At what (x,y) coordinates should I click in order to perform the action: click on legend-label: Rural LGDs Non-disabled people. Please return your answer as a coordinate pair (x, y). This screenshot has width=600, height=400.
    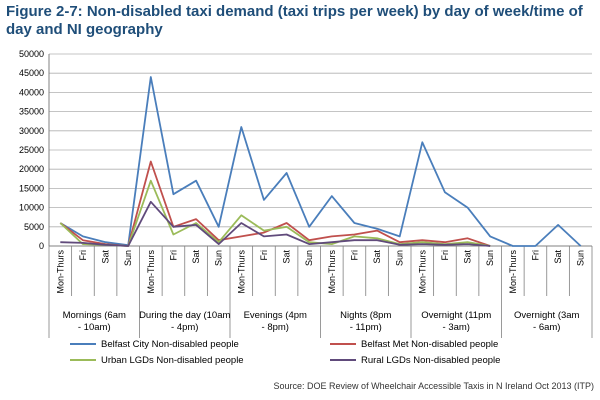
    Looking at the image, I should click on (430, 360).